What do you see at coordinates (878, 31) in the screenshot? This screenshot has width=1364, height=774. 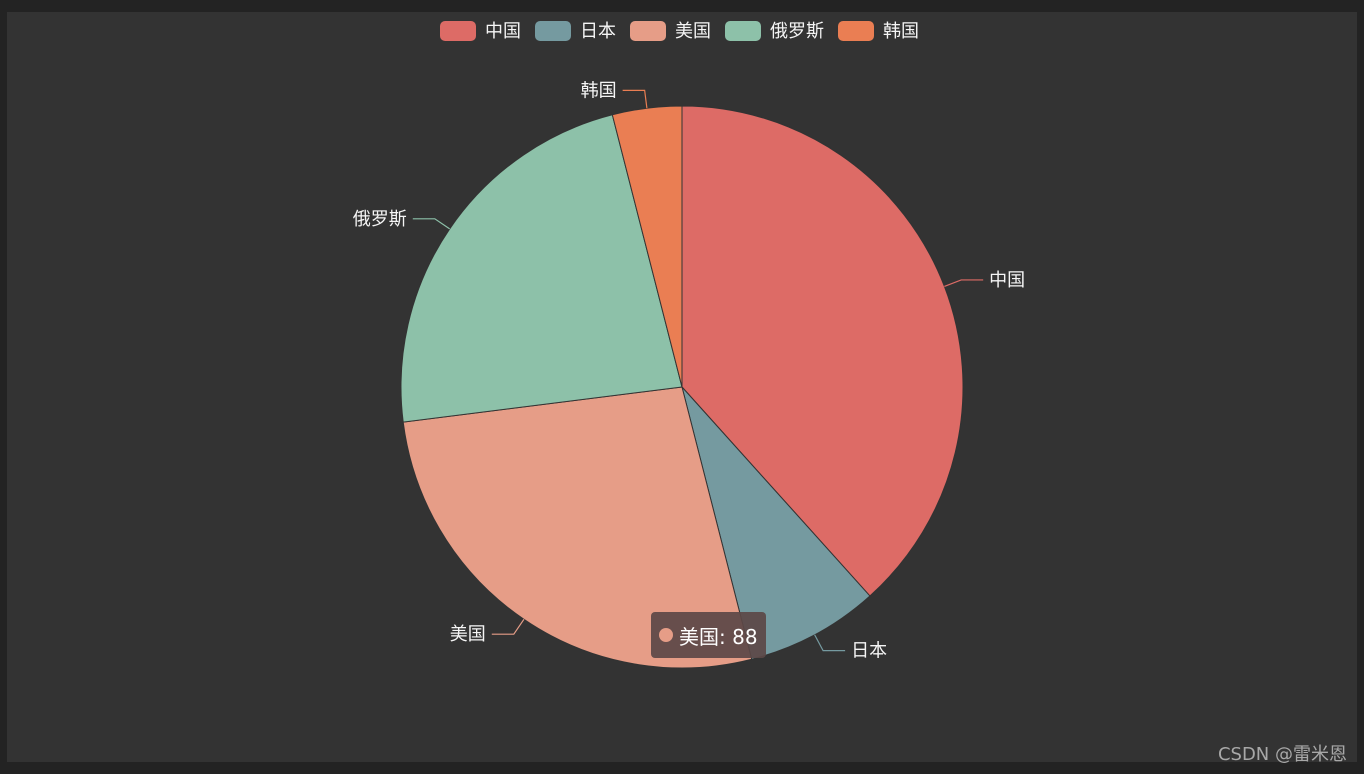 I see `legend-item-4: 韩国` at bounding box center [878, 31].